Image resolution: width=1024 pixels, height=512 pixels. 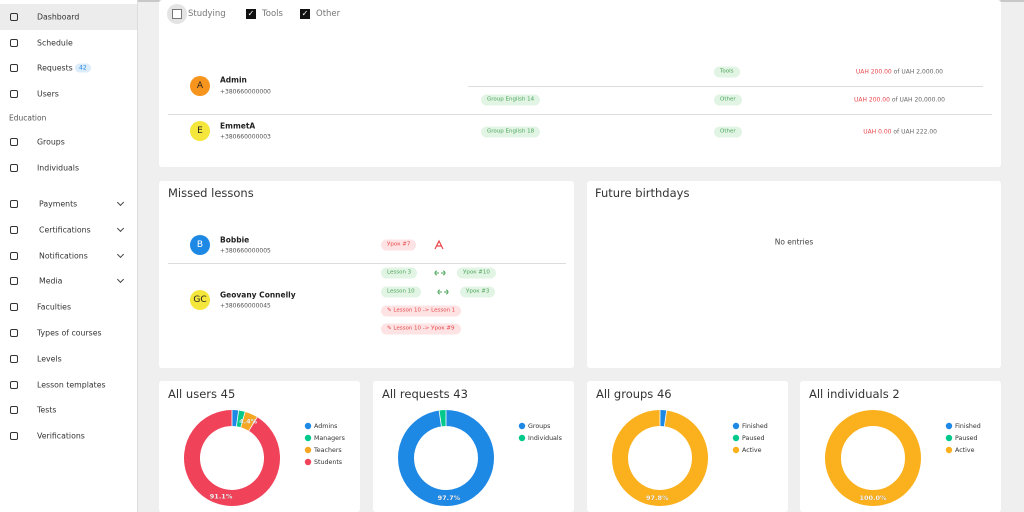 I want to click on amount: UAH 200.00 of UAH 2,000.00, so click(x=899, y=72).